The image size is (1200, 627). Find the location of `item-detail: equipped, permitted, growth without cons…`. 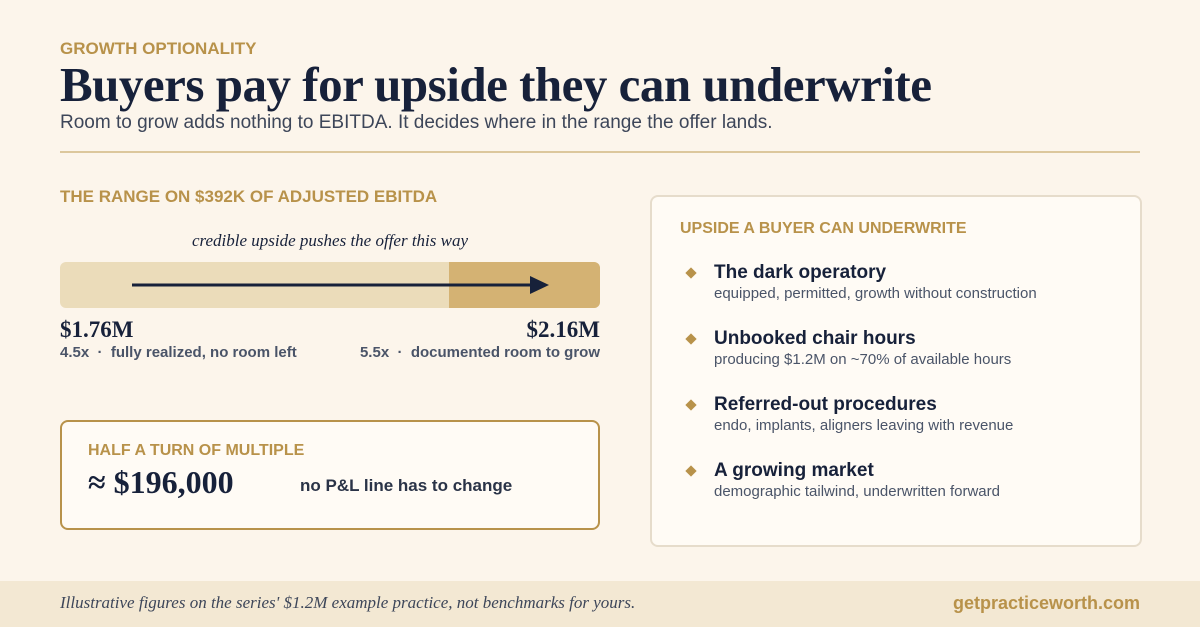

item-detail: equipped, permitted, growth without cons… is located at coordinates (875, 293).